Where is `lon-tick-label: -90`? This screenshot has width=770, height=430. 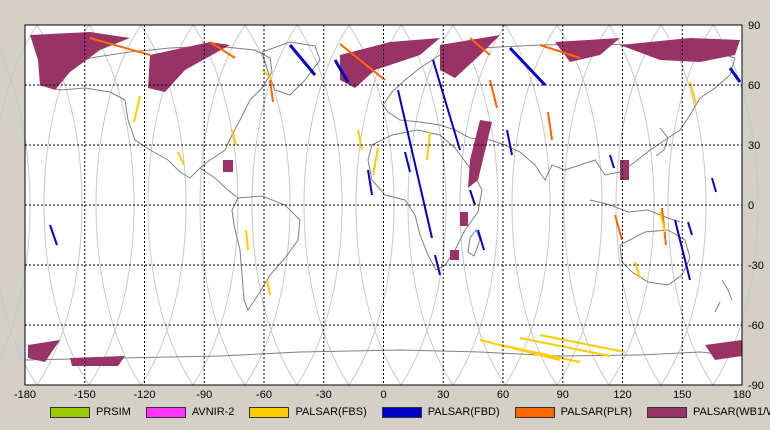
lon-tick-label: -90 is located at coordinates (204, 395).